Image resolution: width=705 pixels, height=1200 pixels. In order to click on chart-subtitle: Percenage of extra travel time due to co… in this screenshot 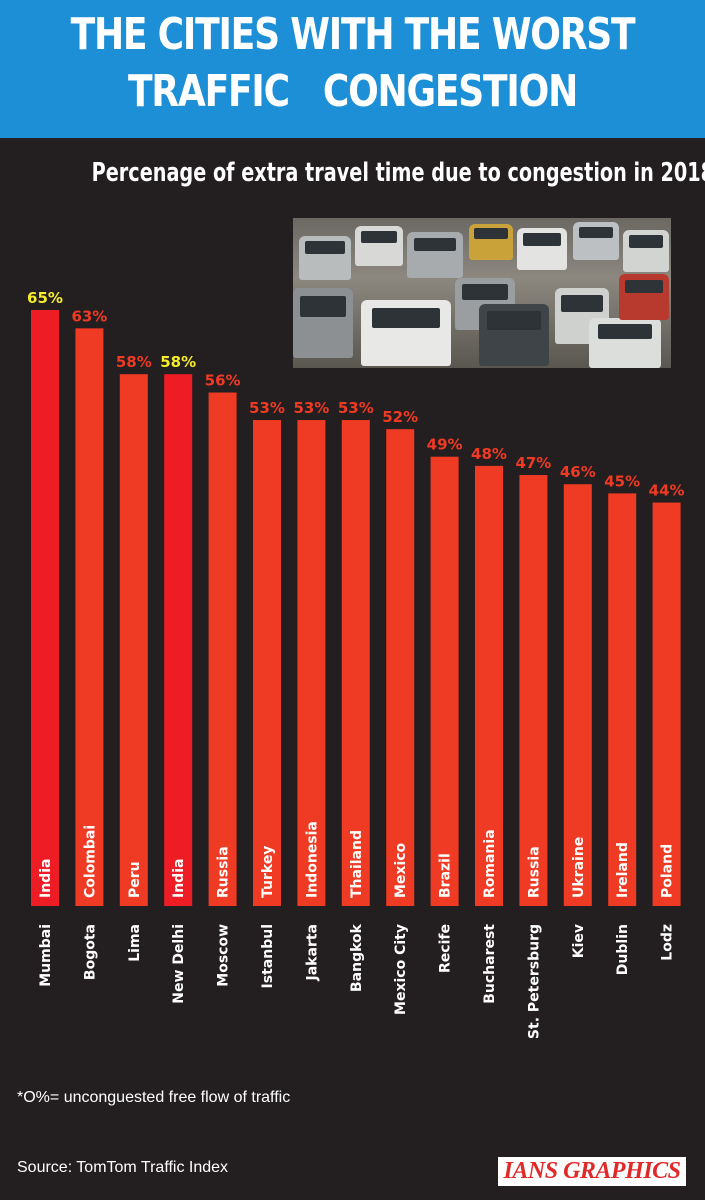, I will do `click(398, 173)`.